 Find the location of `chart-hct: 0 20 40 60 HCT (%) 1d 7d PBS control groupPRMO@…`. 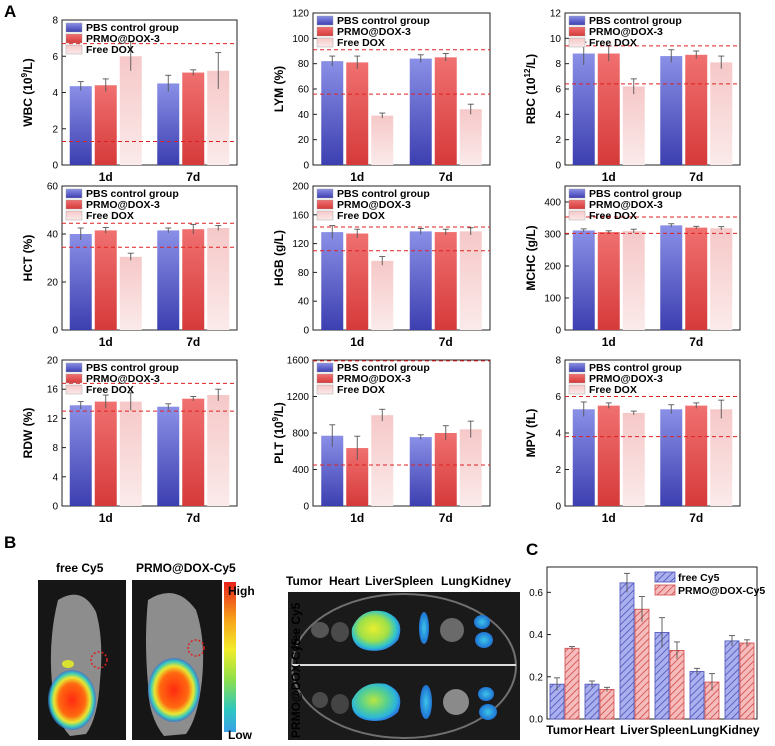

chart-hct: 0 20 40 60 HCT (%) 1d 7d PBS control groupPRMO@… is located at coordinates (129, 265).